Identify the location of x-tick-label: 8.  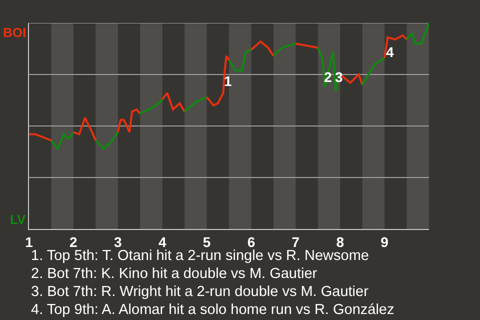
(340, 242).